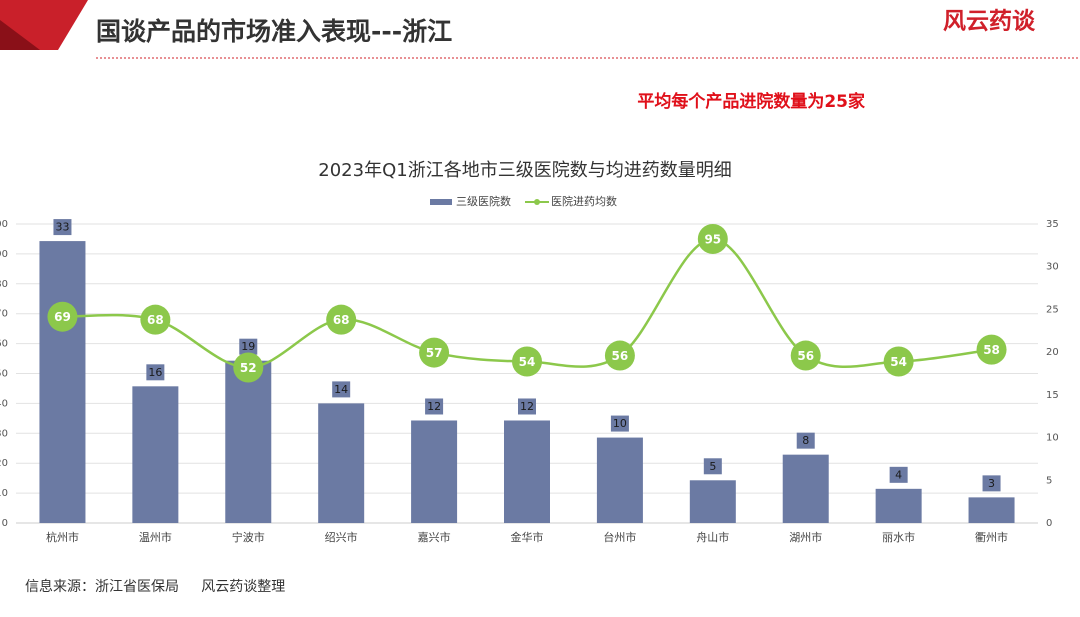 The image size is (1080, 617). I want to click on y-tick-label: 0, so click(5, 523).